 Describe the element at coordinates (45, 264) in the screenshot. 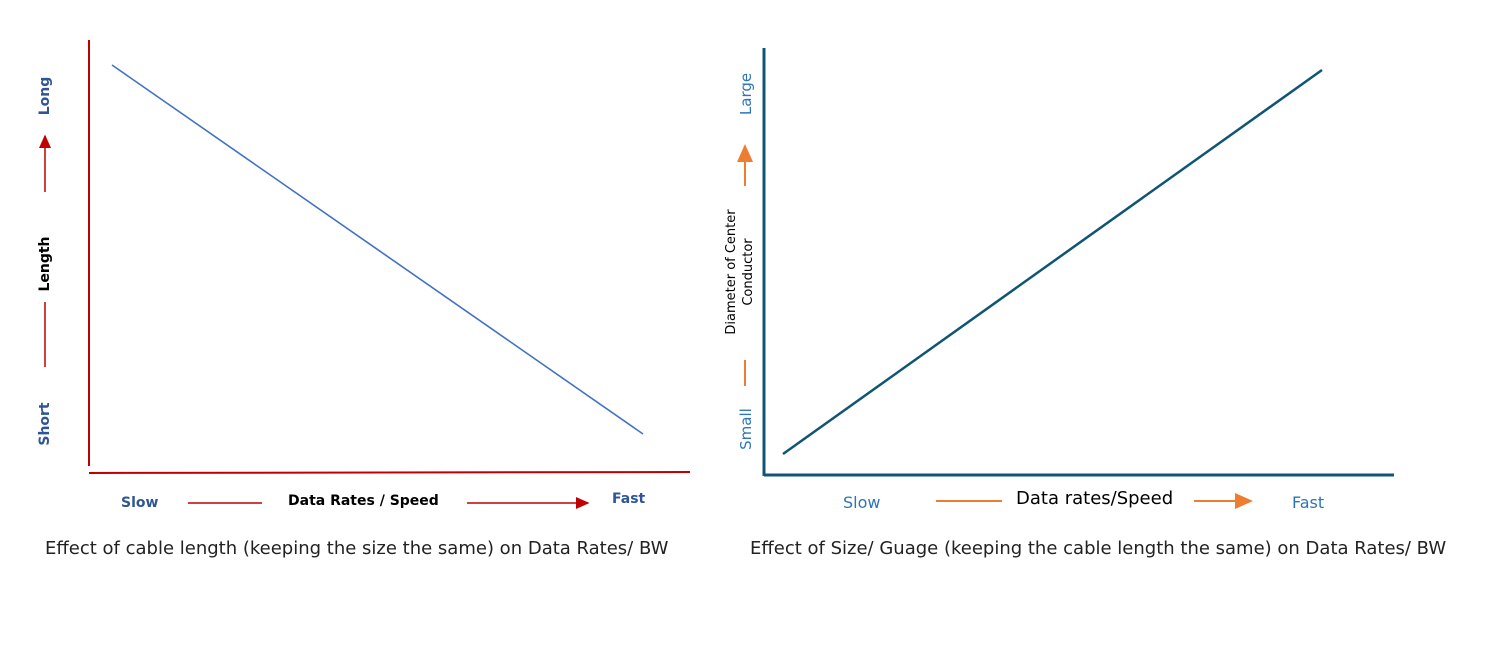

I see `left-y-axis-label: Length` at that location.